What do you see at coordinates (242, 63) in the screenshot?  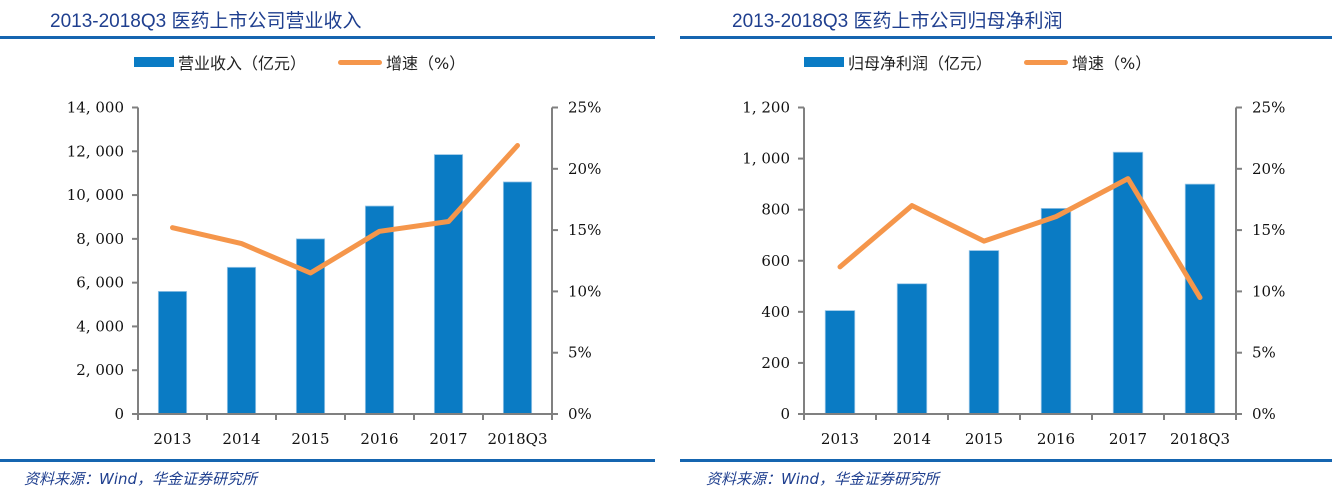 I see `legend-bar-label: 营业收入（亿元）` at bounding box center [242, 63].